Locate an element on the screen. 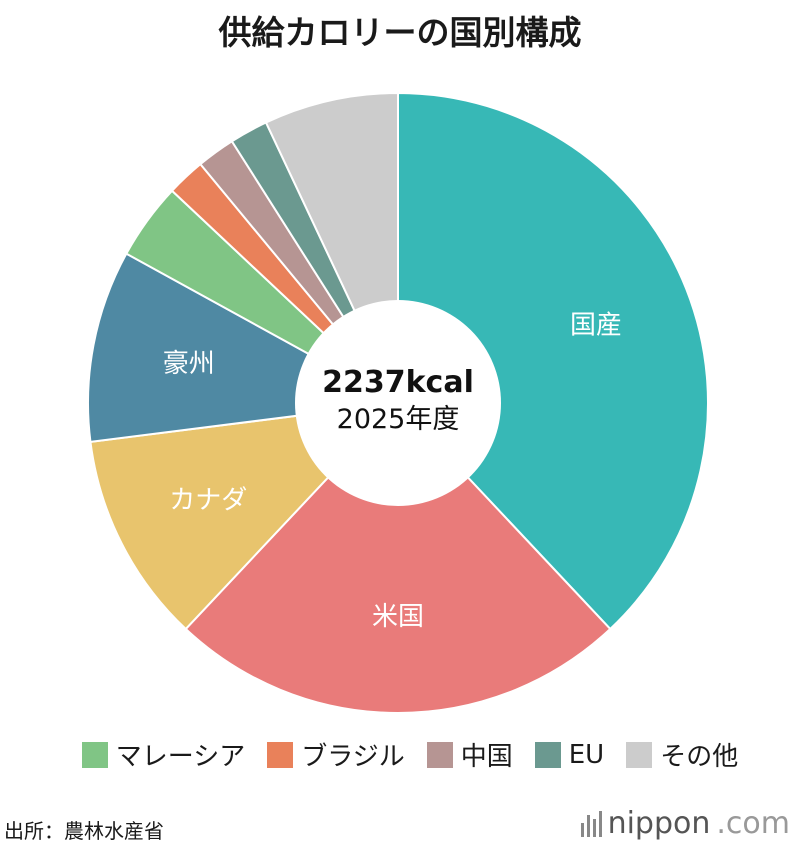 This screenshot has height=850, width=800. legend-item: その他 is located at coordinates (682, 754).